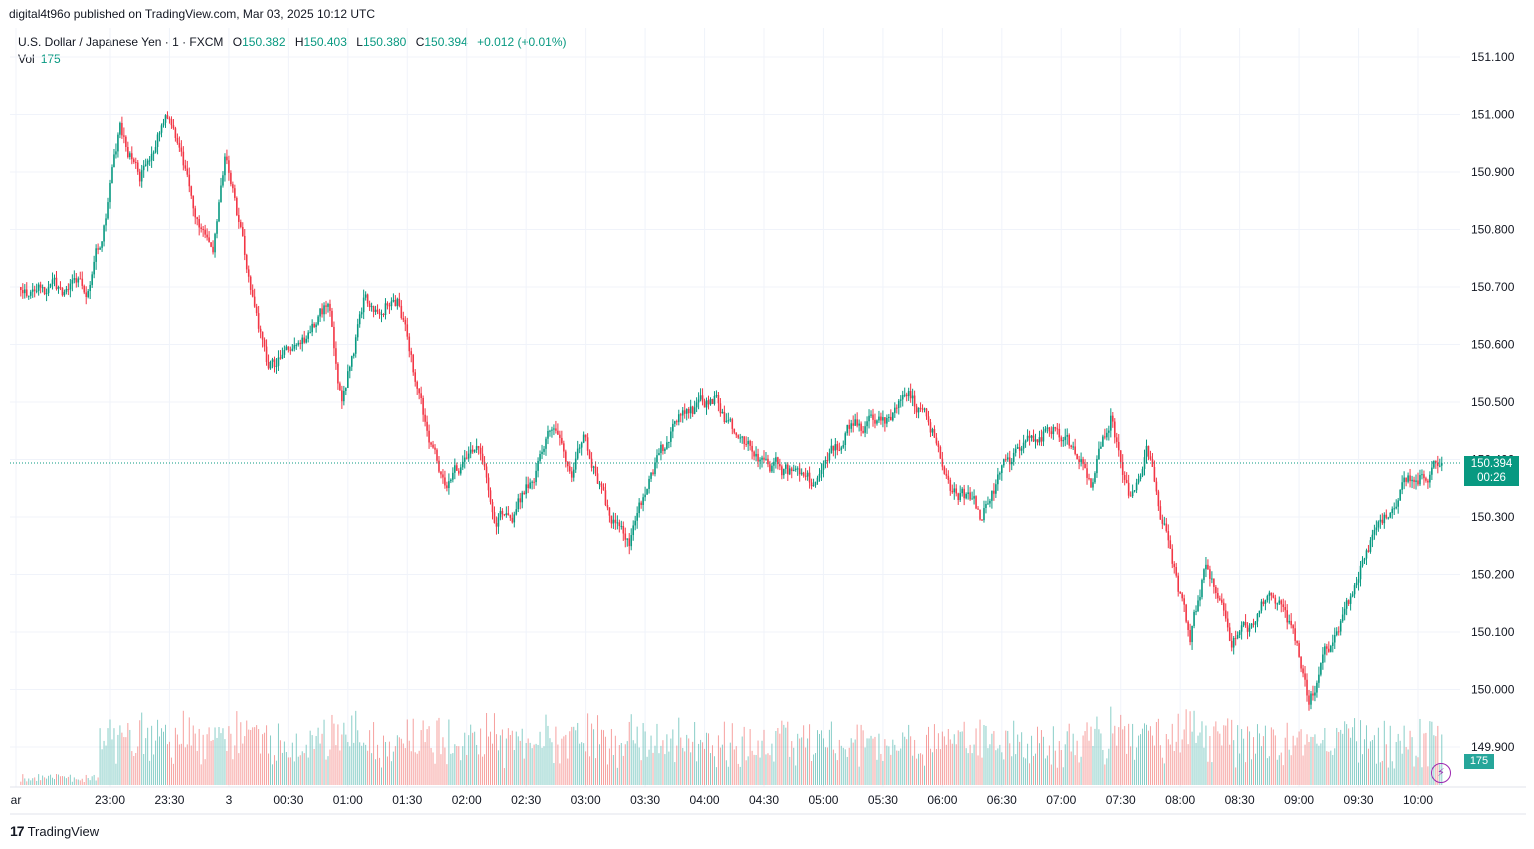  Describe the element at coordinates (1002, 800) in the screenshot. I see `time-tick-label: 06:30` at that location.